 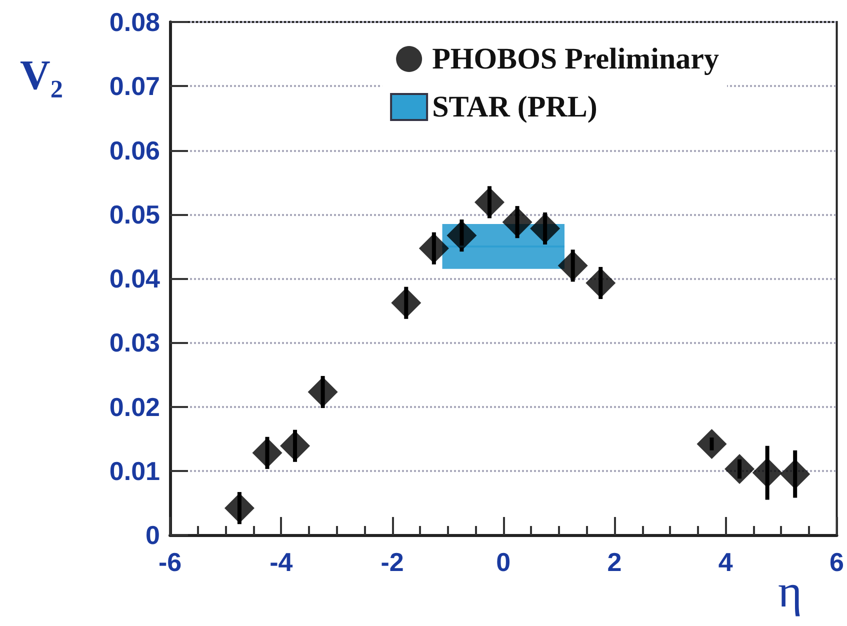 I want to click on y-tick-label: 0.08, so click(x=134, y=22).